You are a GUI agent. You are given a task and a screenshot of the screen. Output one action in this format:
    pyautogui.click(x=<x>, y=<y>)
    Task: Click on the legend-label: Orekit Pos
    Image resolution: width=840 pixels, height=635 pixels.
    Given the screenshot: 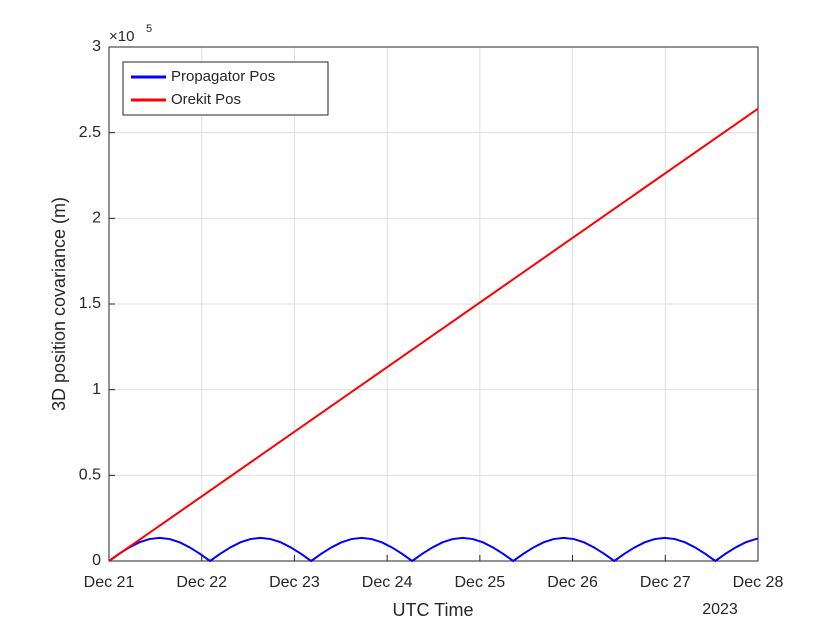 What is the action you would take?
    pyautogui.click(x=206, y=99)
    